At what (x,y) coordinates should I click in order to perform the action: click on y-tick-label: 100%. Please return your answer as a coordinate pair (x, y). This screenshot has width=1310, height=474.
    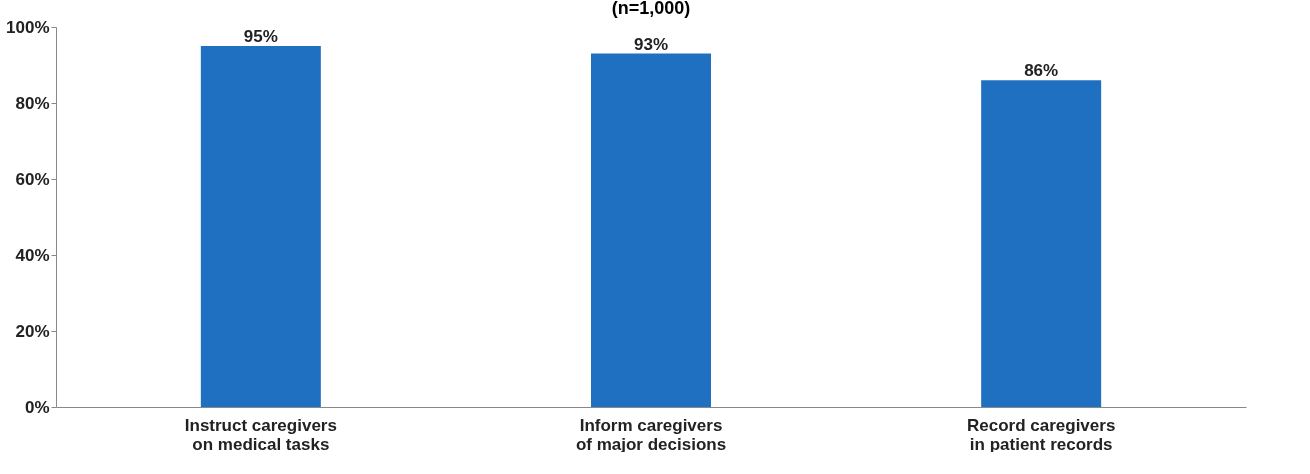
    Looking at the image, I should click on (28, 27).